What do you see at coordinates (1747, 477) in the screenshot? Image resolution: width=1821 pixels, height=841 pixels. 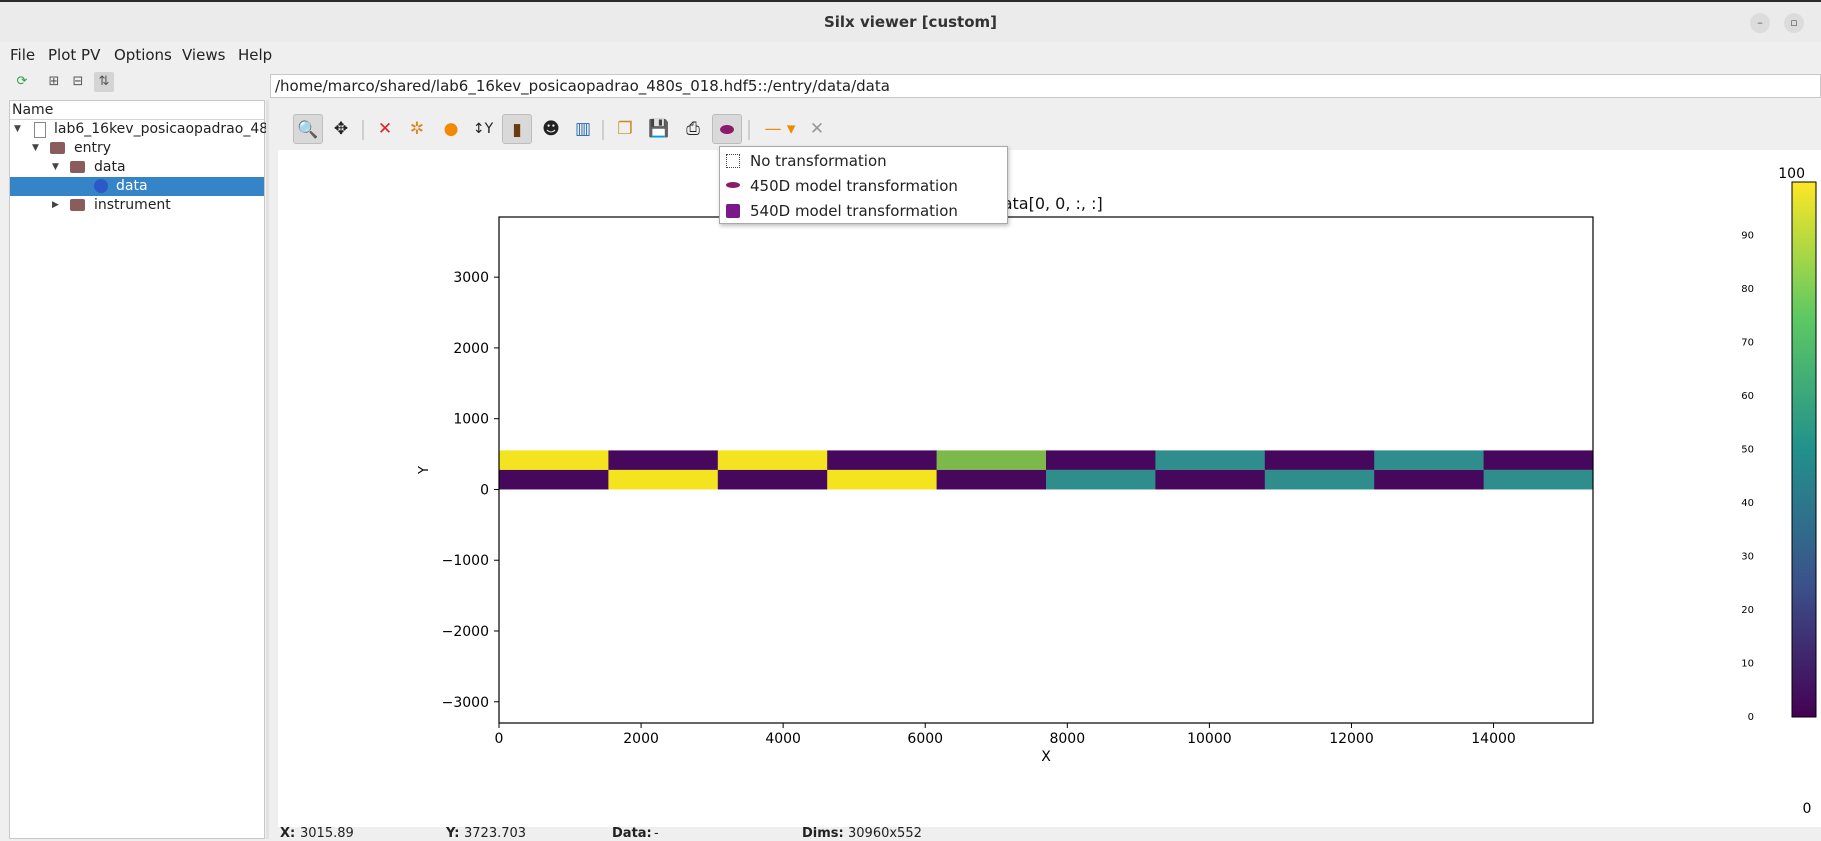 I see `colorbar-ticks: 90 80 70 60 50 40 30 20 10 0` at bounding box center [1747, 477].